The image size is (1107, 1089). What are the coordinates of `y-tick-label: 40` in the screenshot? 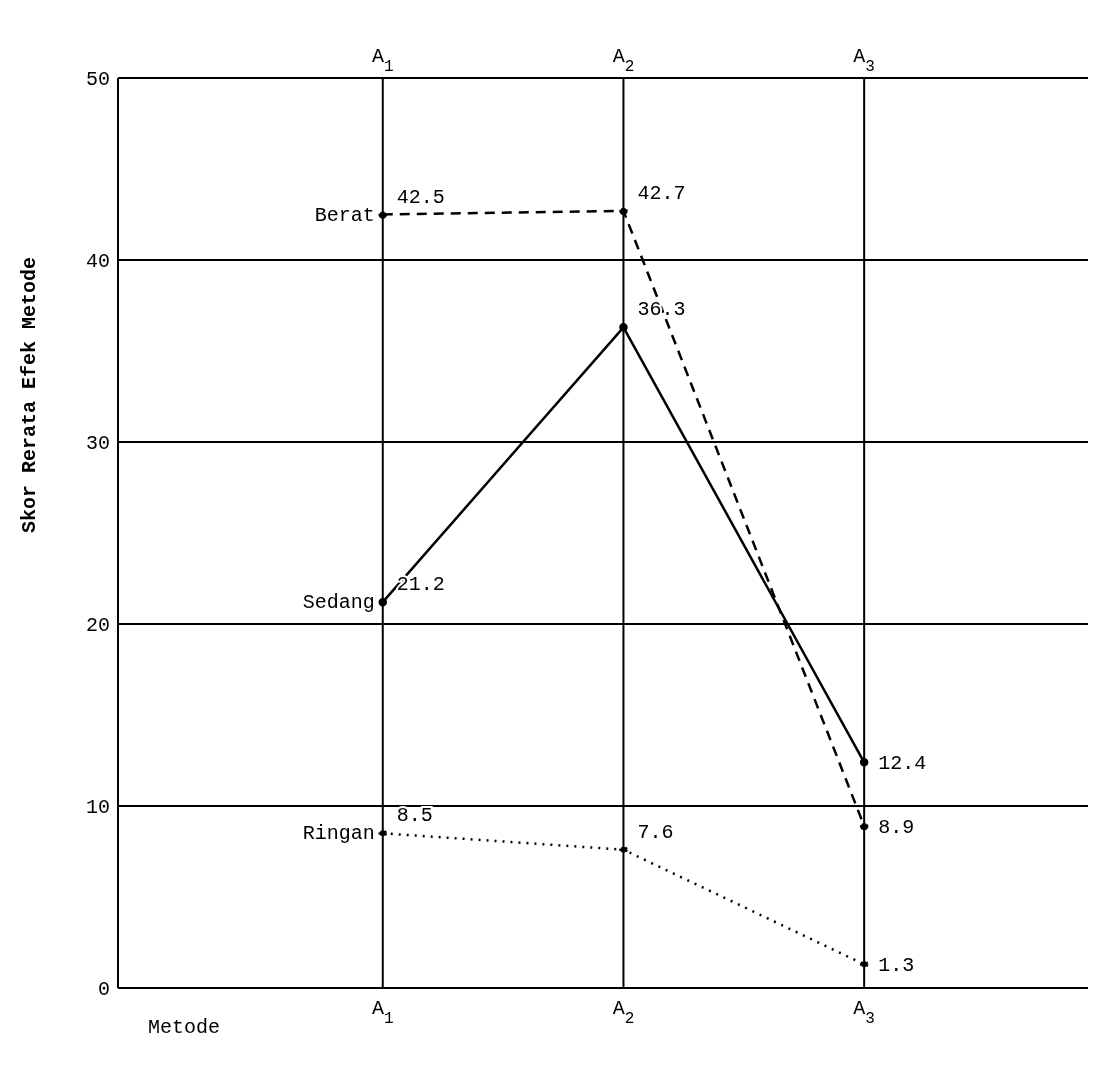 It's located at (97, 262).